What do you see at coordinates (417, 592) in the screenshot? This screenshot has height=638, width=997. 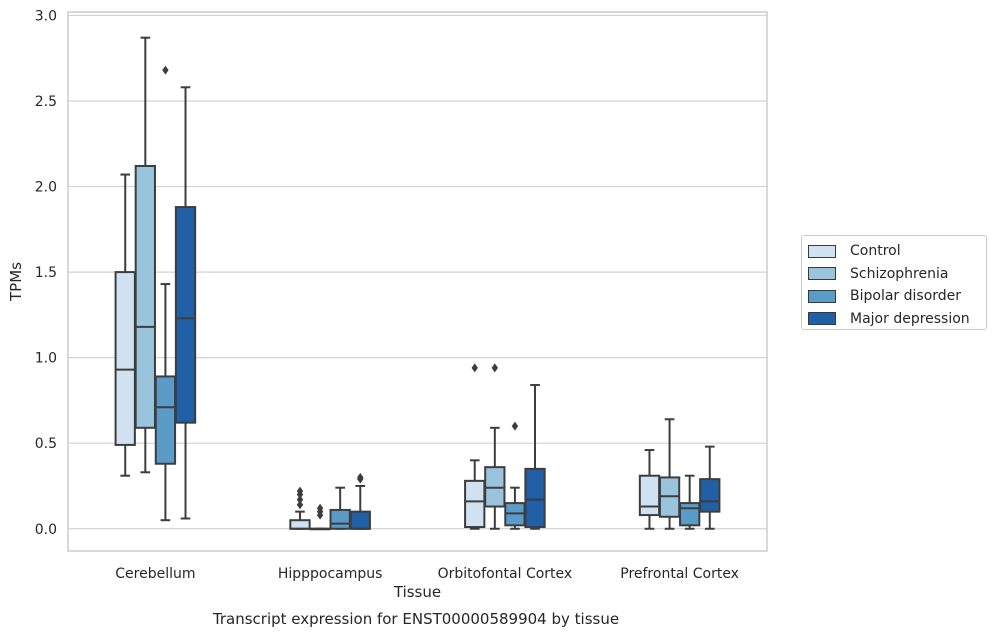 I see `x-axis-label: Tissue` at bounding box center [417, 592].